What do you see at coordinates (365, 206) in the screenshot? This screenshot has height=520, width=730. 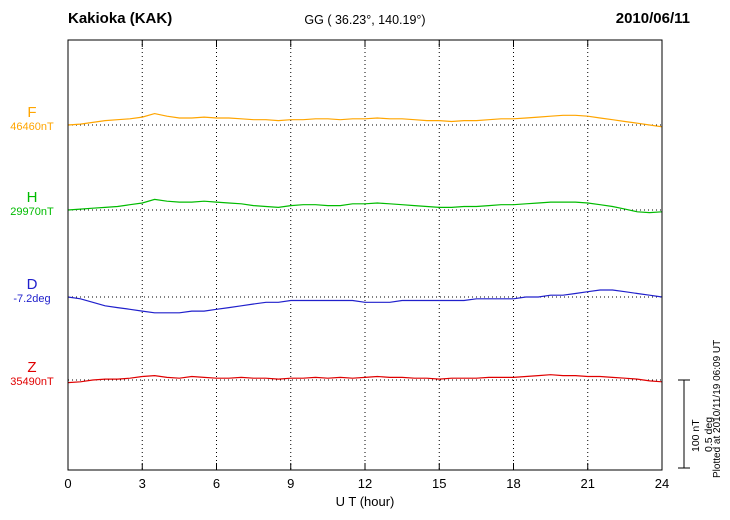 I see `trace-h` at bounding box center [365, 206].